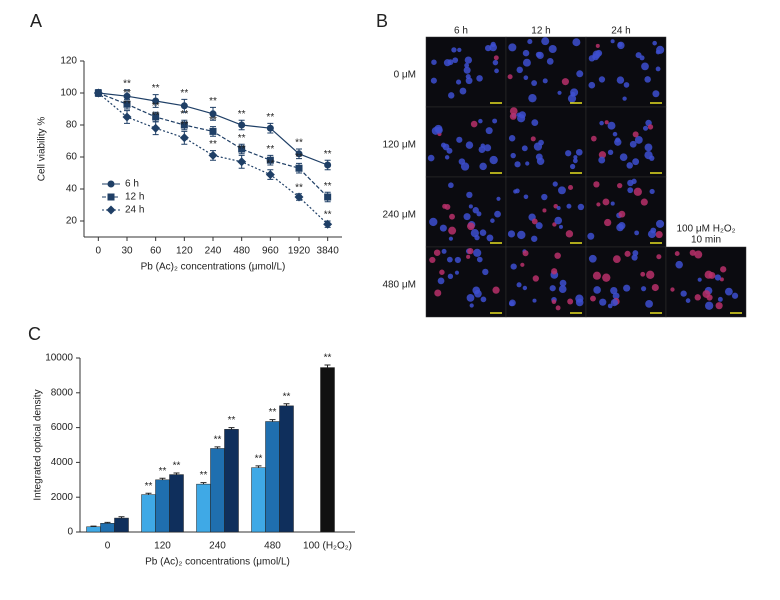 Image resolution: width=780 pixels, height=600 pixels. Describe the element at coordinates (540, 31) in the screenshot. I see `column-label: 12 h` at that location.